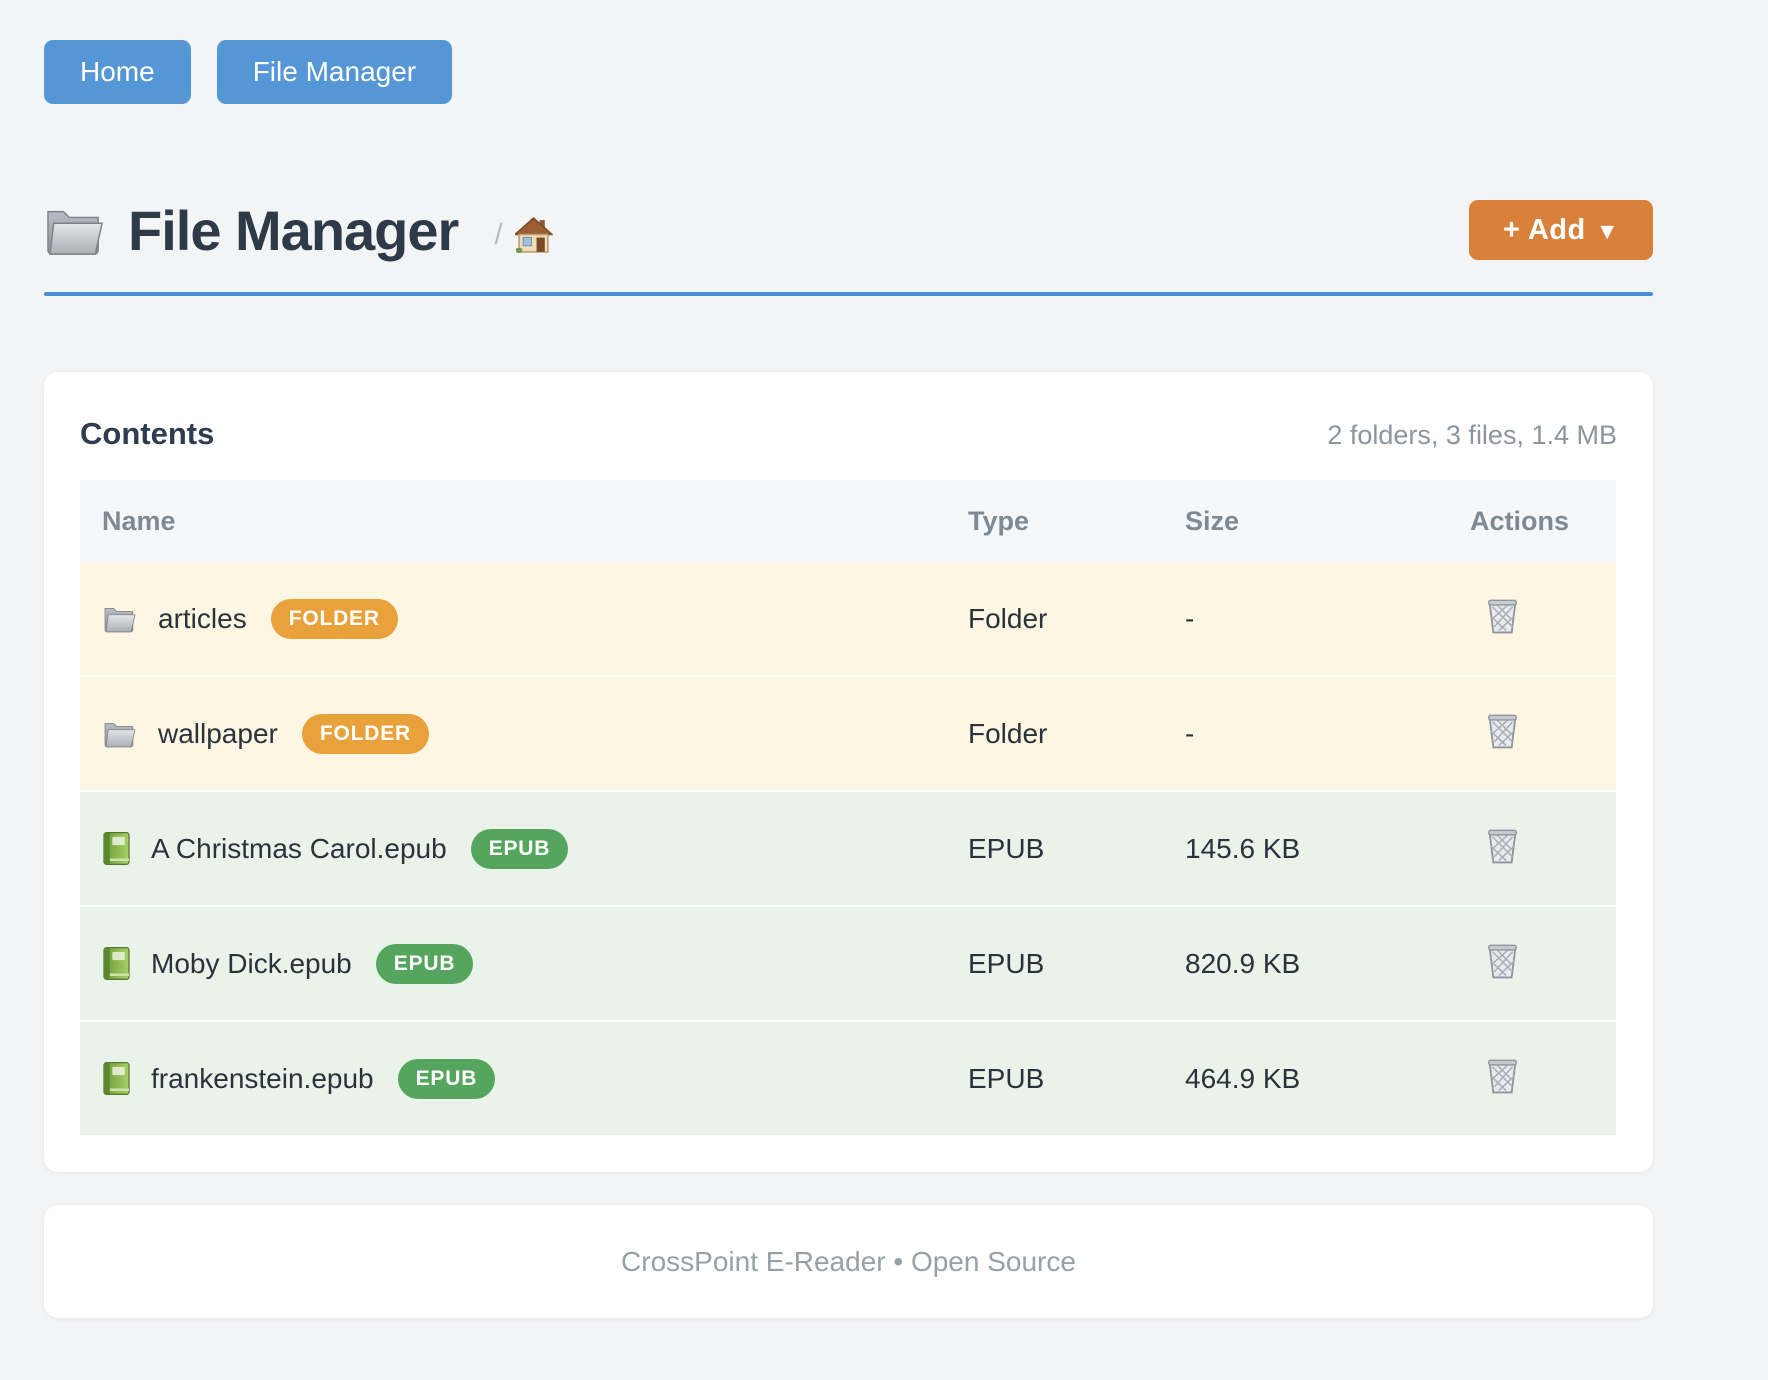 The width and height of the screenshot is (1768, 1380). I want to click on item-name: Moby Dick.epub, so click(251, 963).